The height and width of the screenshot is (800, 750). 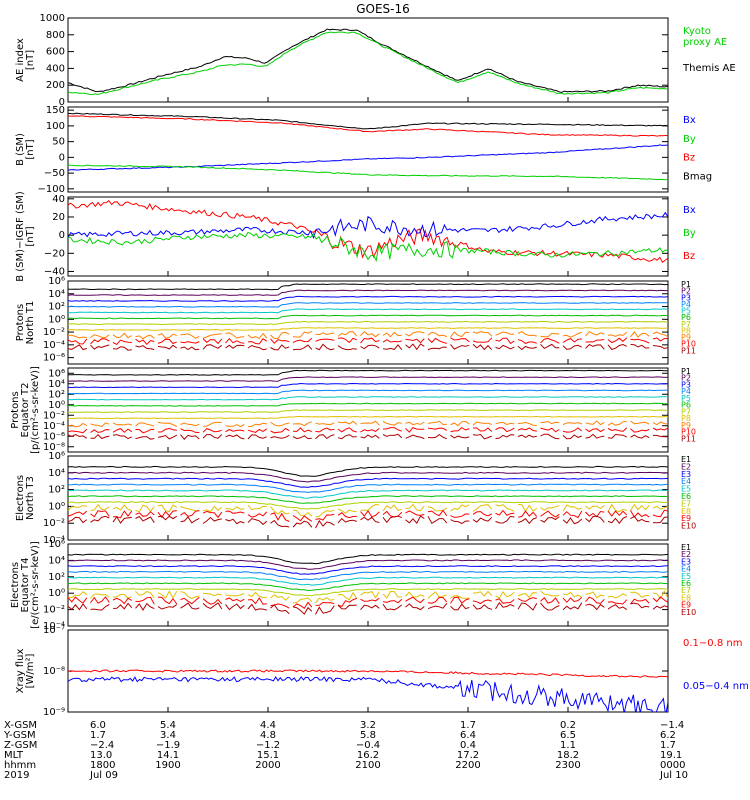 I want to click on x-axis-row-label: Y-GSM, so click(x=19, y=735).